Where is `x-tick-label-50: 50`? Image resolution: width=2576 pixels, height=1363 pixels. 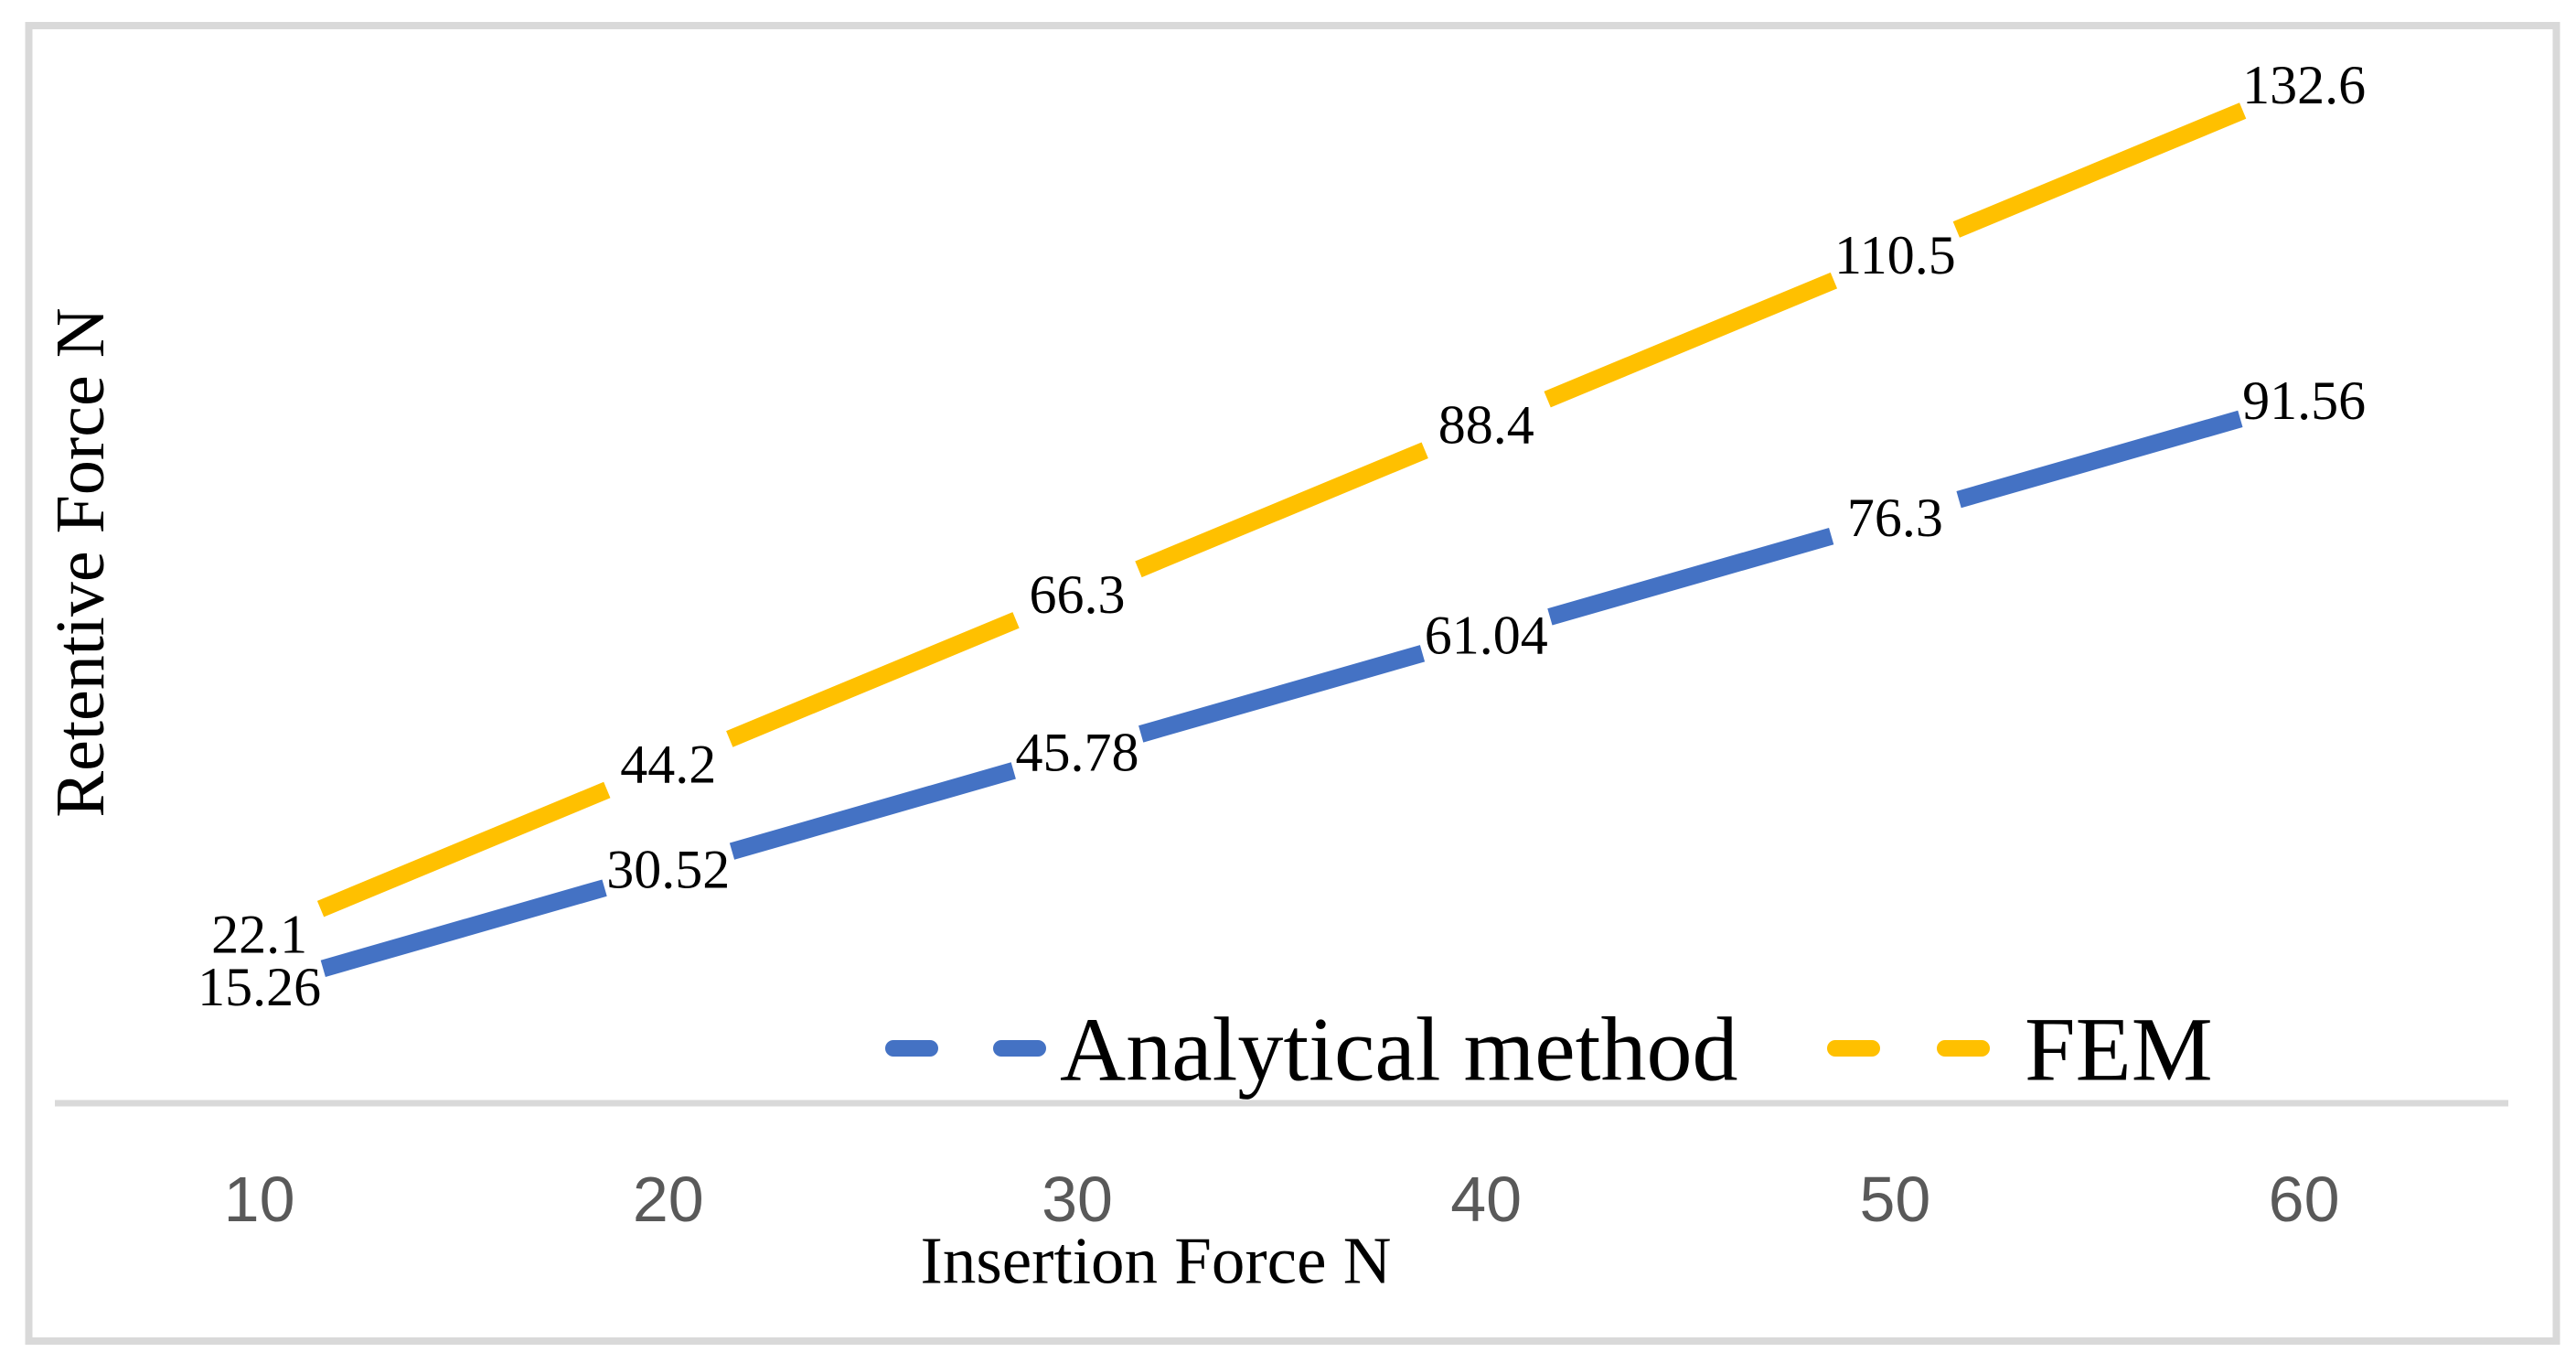 x-tick-label-50: 50 is located at coordinates (1894, 1199).